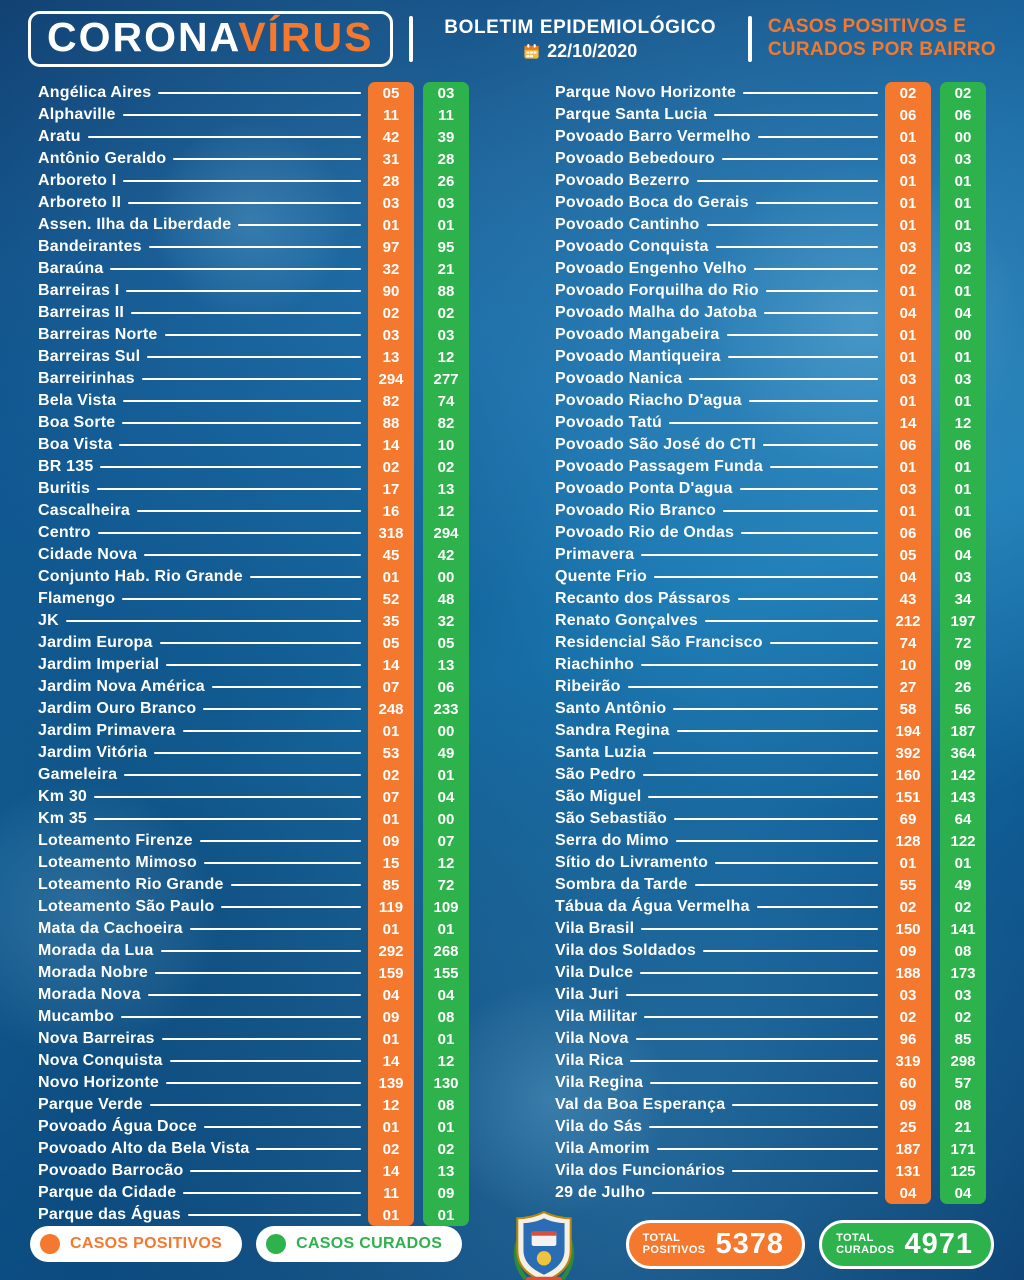  Describe the element at coordinates (391, 247) in the screenshot. I see `positive-count: 97` at that location.